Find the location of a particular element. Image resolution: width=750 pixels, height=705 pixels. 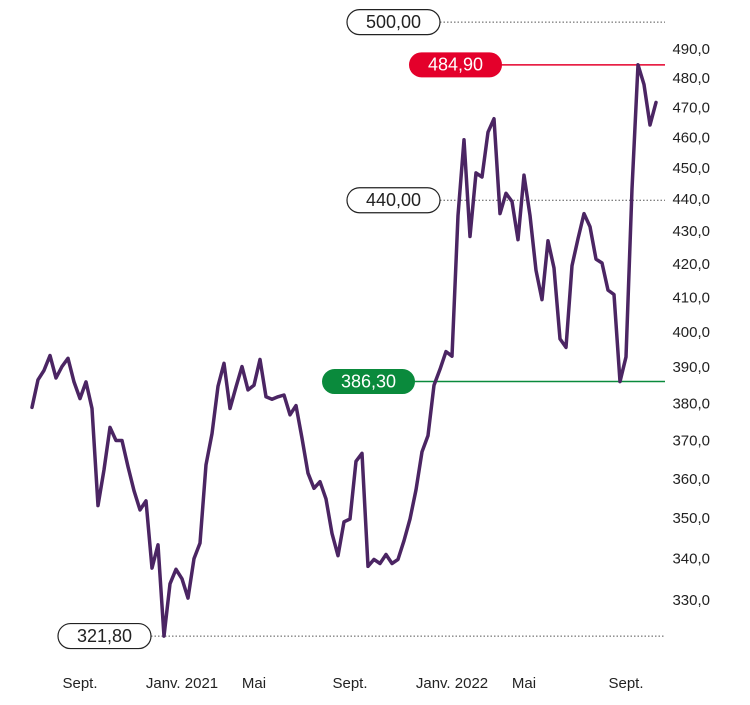

y-tick-label: 330,0 is located at coordinates (691, 600).